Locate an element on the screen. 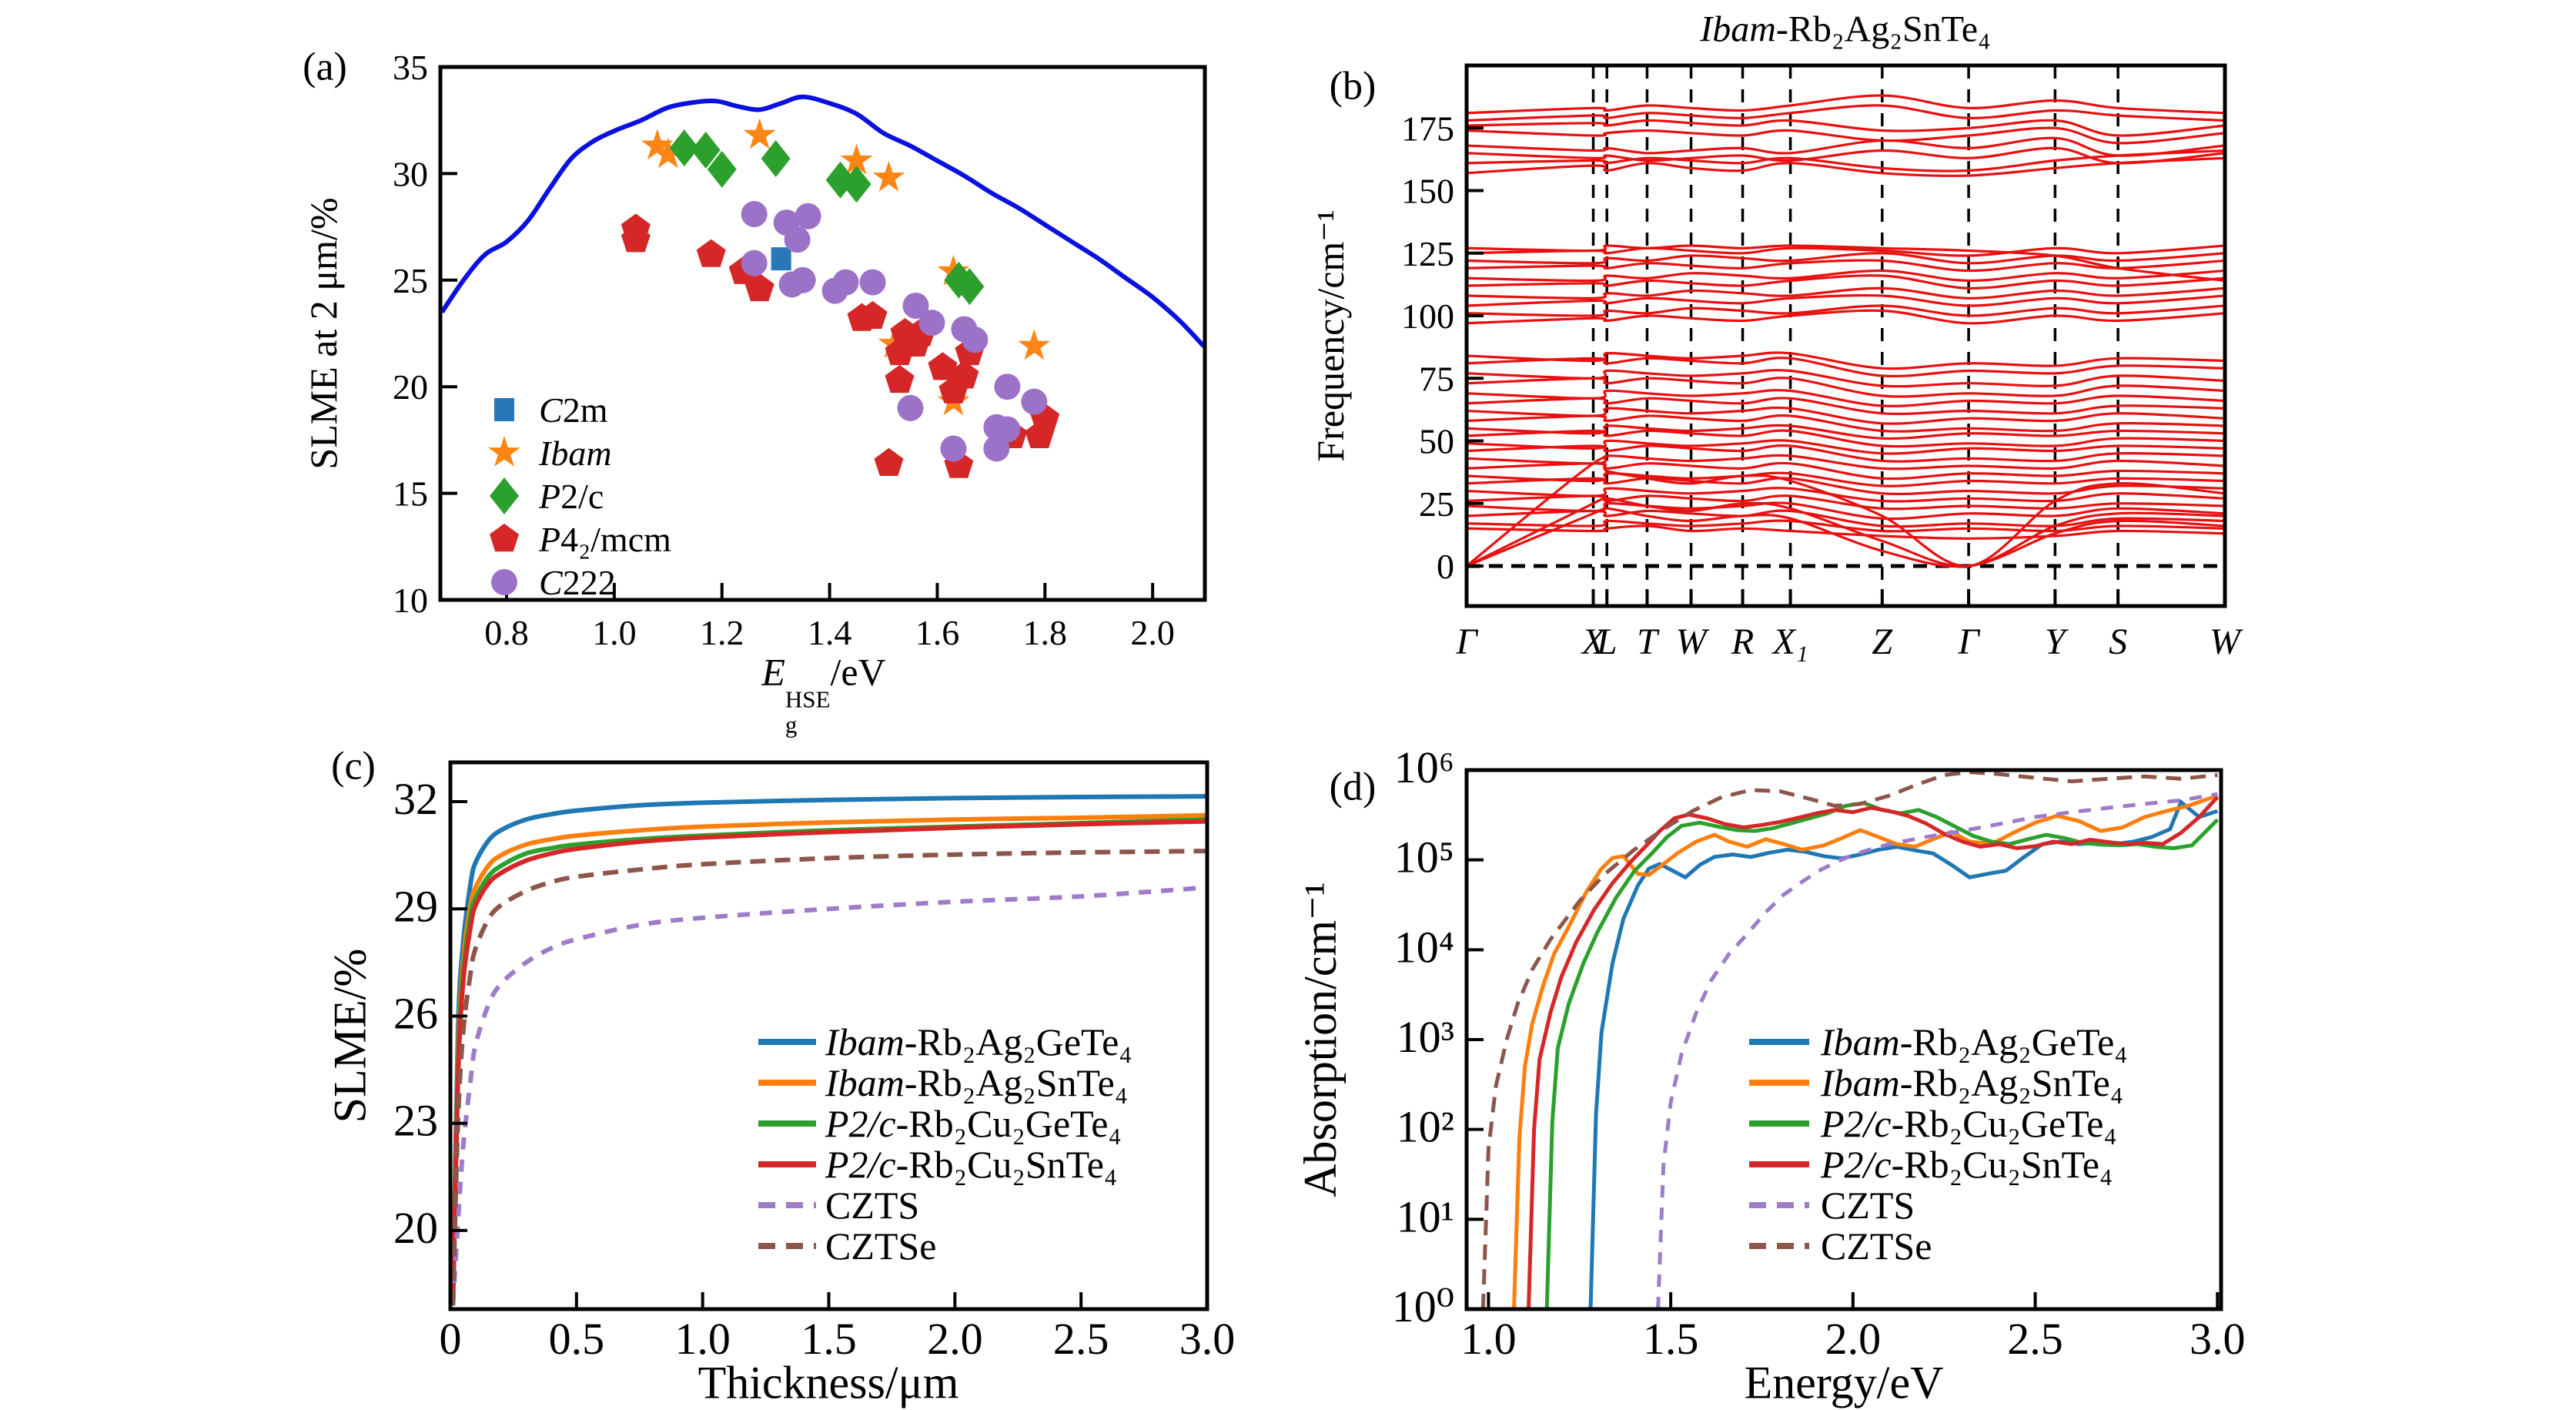 Image resolution: width=2576 pixels, height=1410 pixels. panel-a-legend-label-0: C2m is located at coordinates (573, 410).